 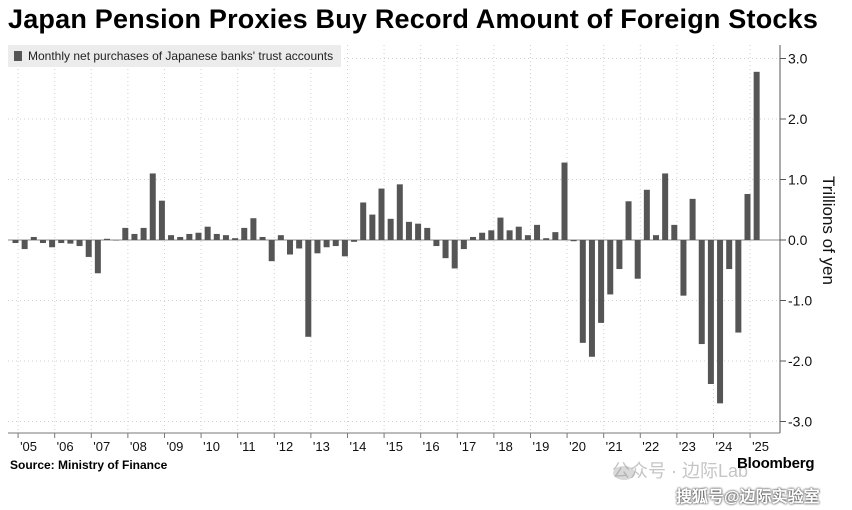 What do you see at coordinates (65, 446) in the screenshot?
I see `x-tick-label: '06` at bounding box center [65, 446].